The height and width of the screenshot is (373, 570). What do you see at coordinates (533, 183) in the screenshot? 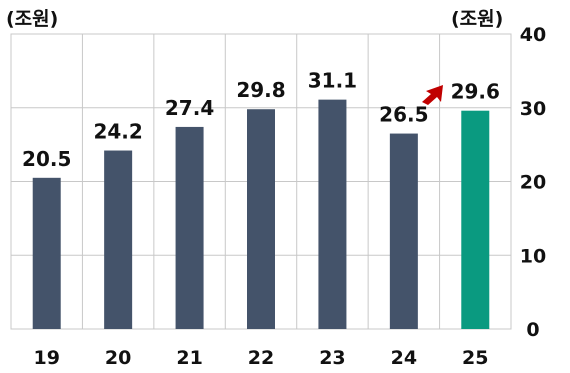
I see `y-tick-label: 20` at bounding box center [533, 183].